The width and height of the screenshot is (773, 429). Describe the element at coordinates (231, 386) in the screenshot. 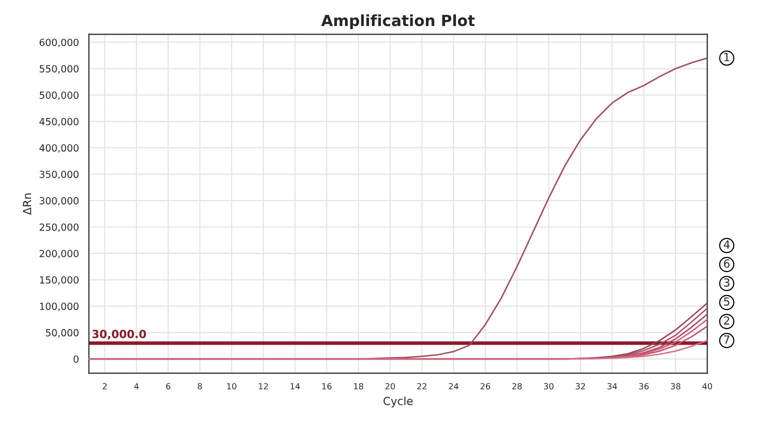

I see `x-tick-label: 10` at that location.